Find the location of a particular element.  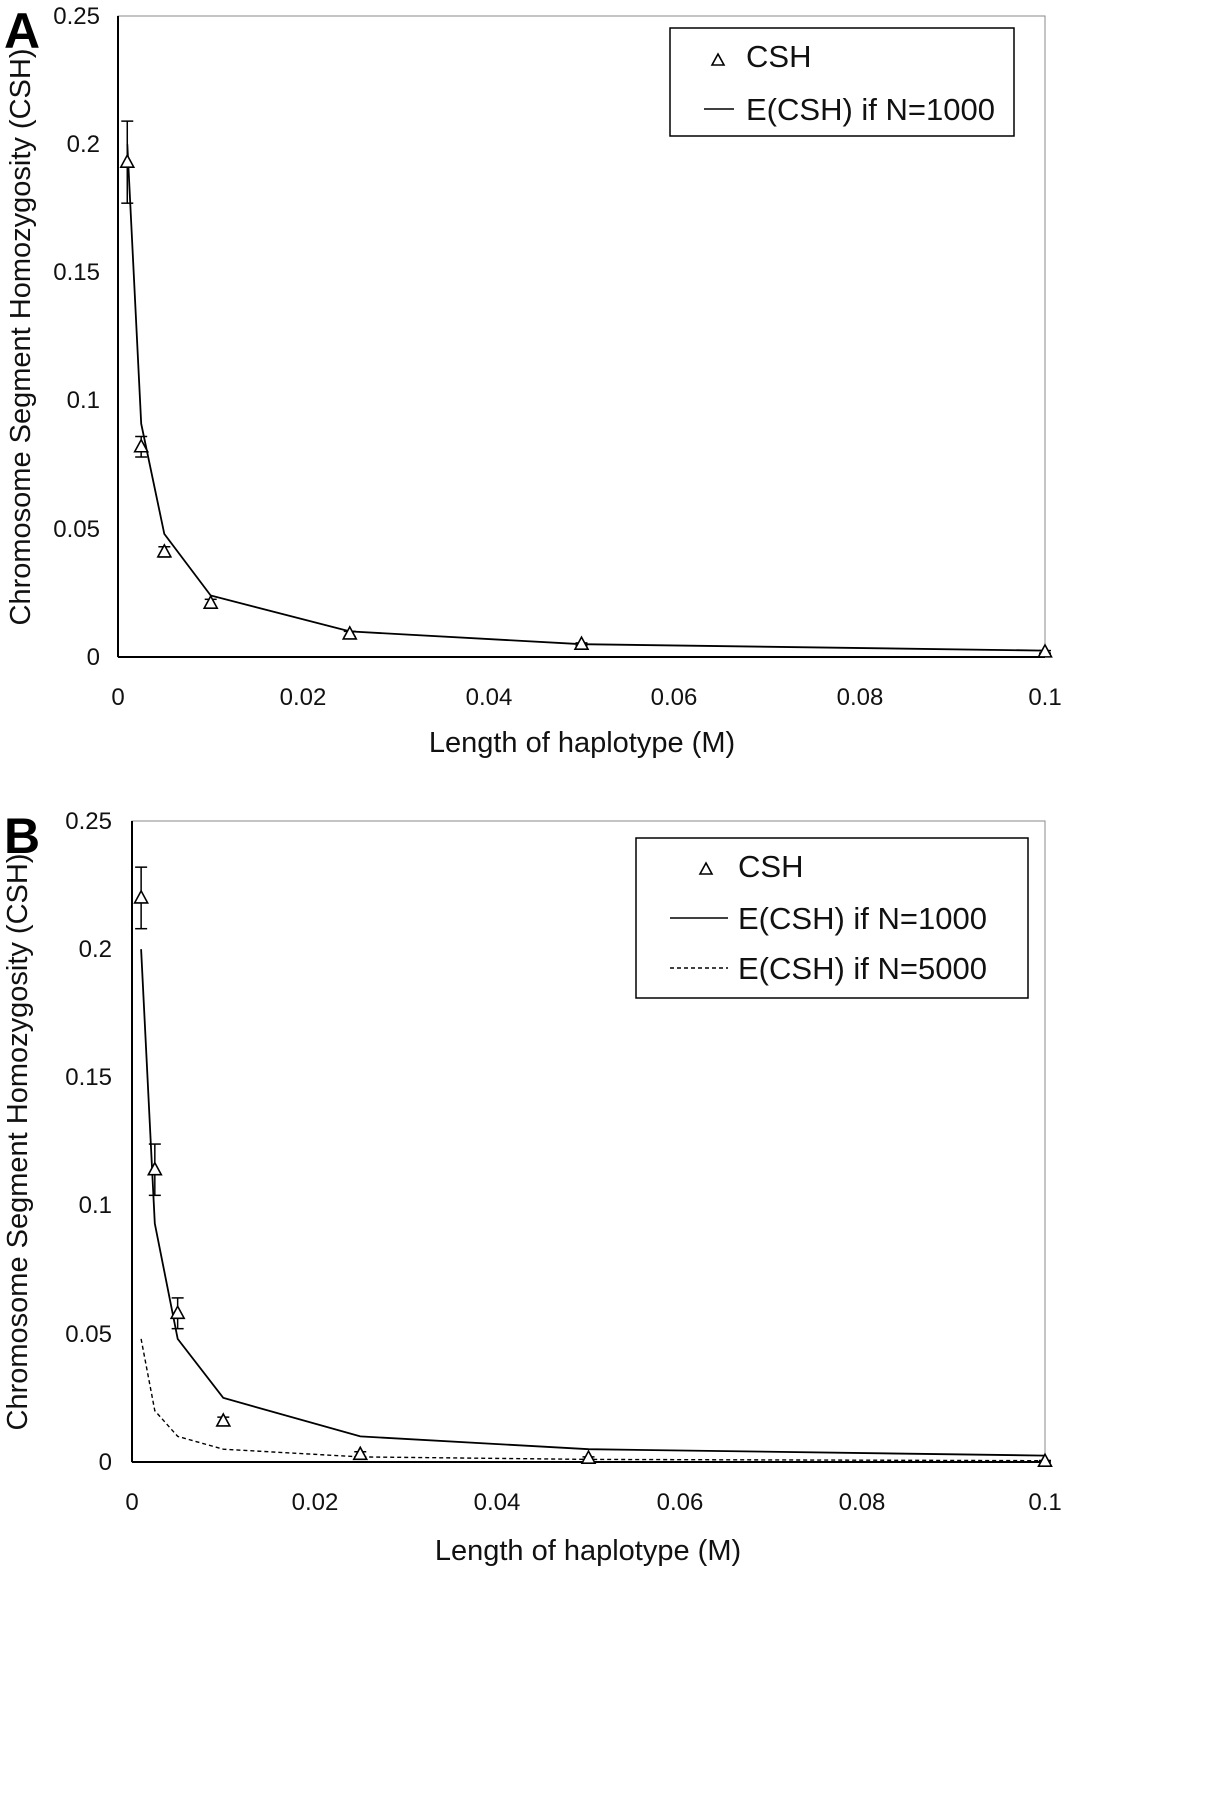

x-axis-title-a: Length of haplotype (M) is located at coordinates (582, 743).